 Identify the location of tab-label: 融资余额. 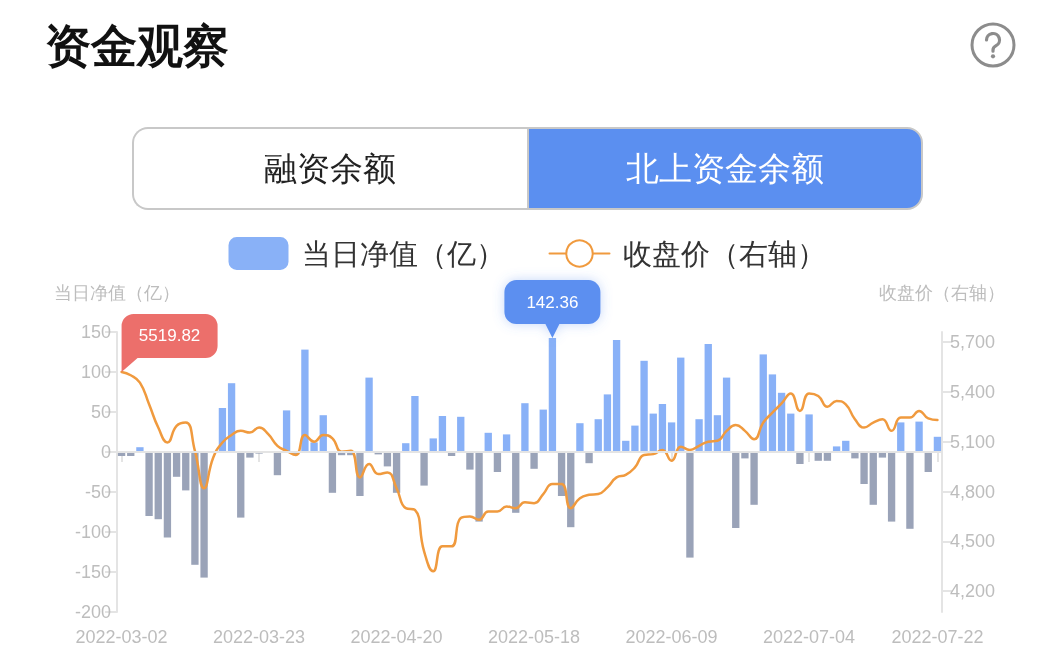
(330, 168).